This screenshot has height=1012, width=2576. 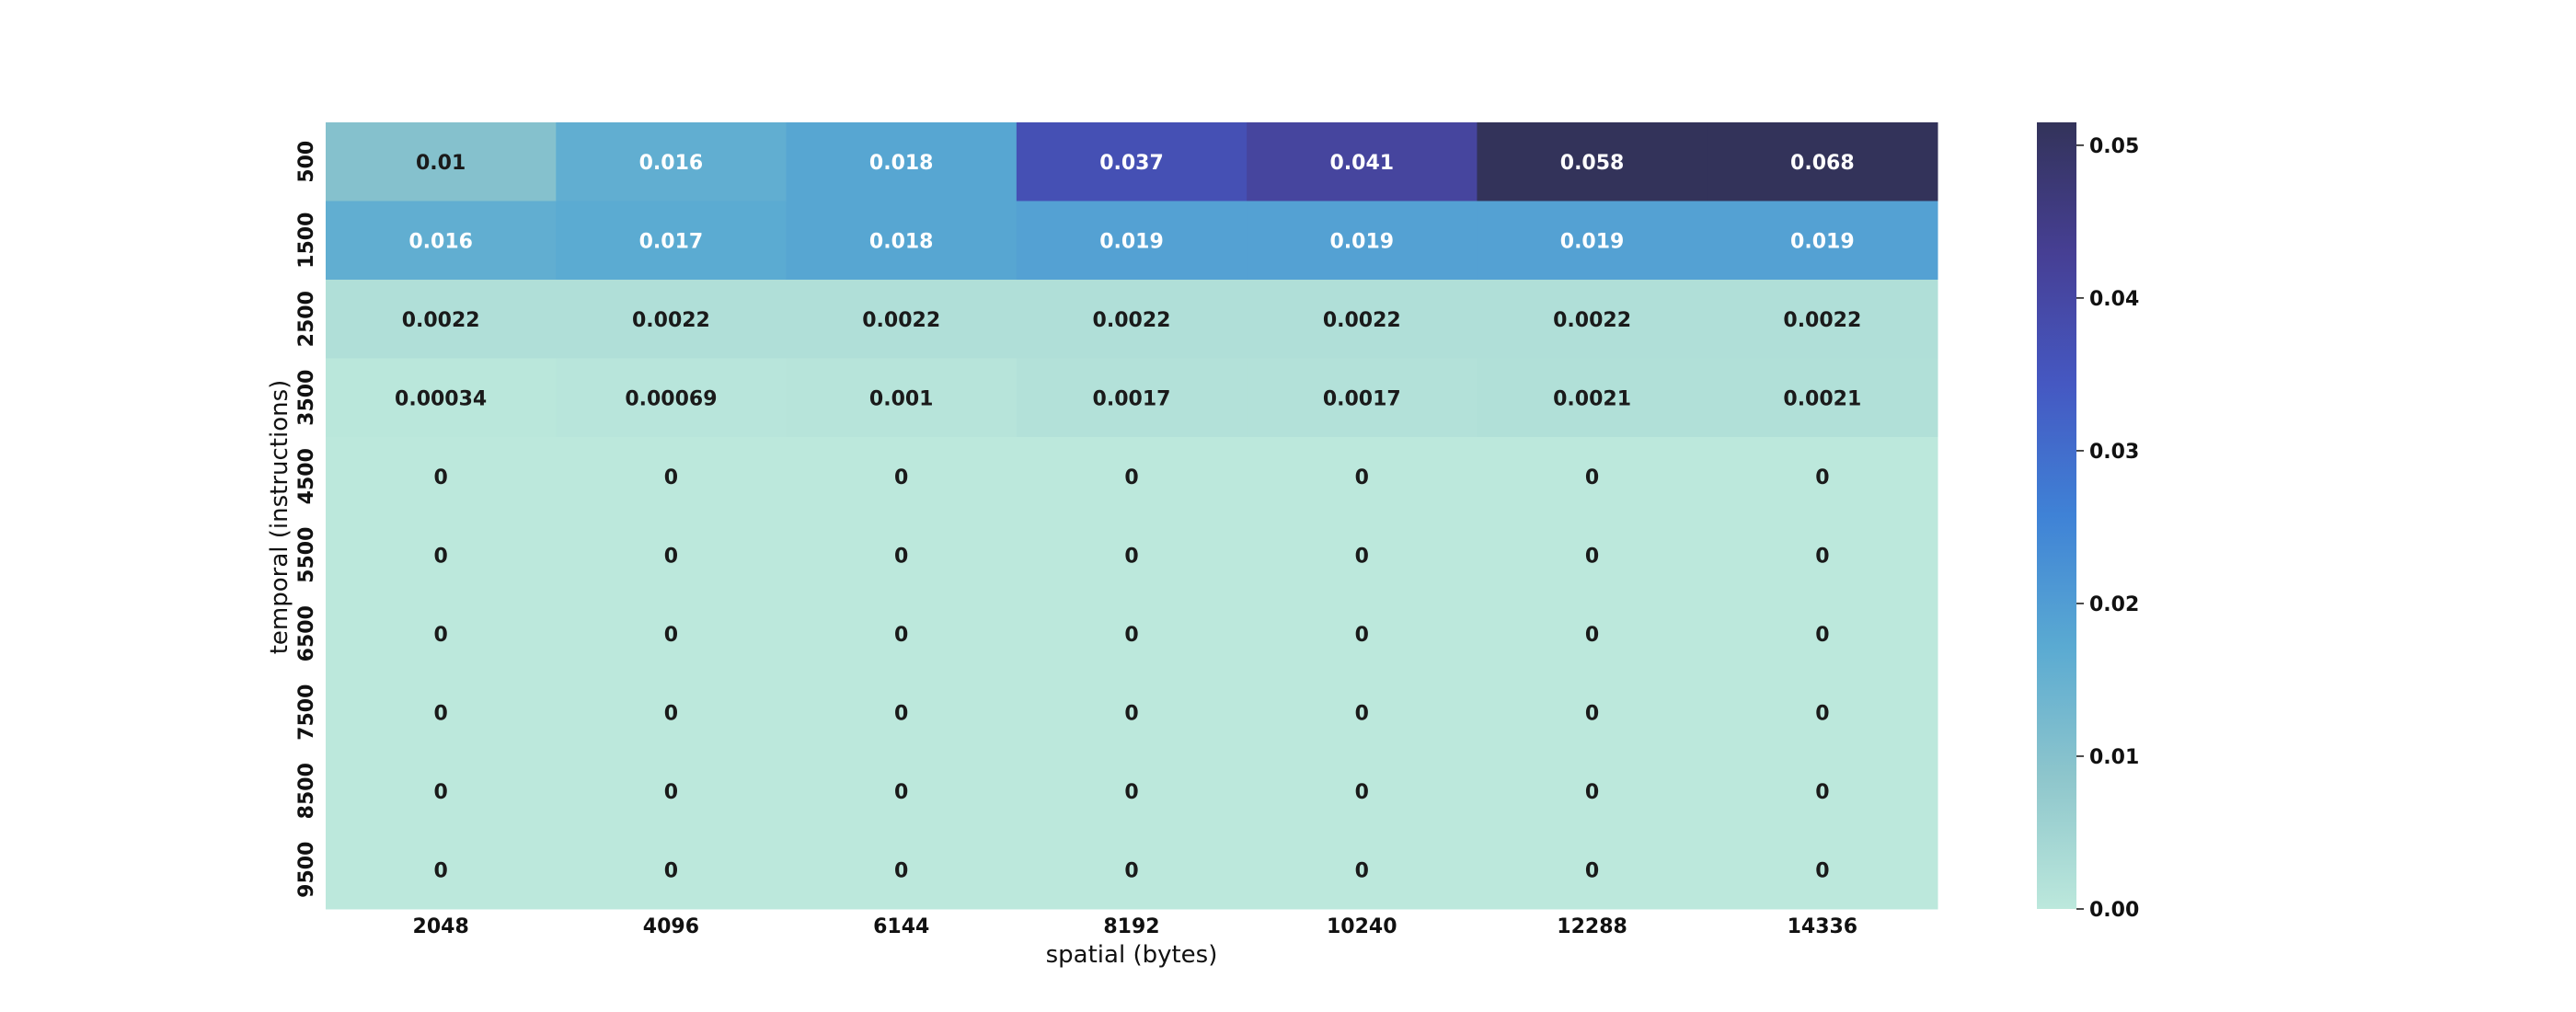 What do you see at coordinates (2114, 146) in the screenshot?
I see `colorbar-tick-label: 0.05` at bounding box center [2114, 146].